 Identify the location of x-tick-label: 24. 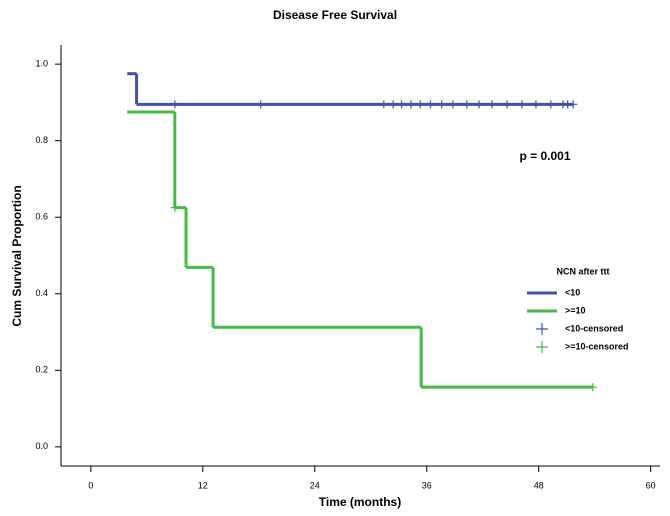
(315, 485).